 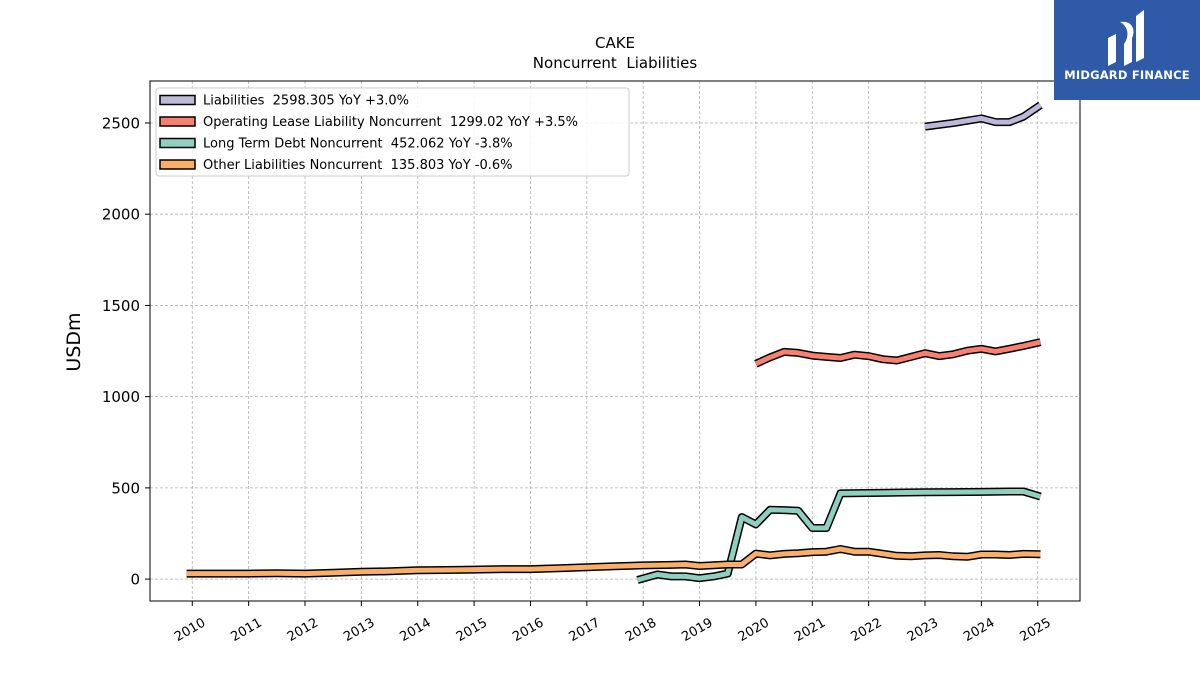 I want to click on x-tick-label: 2015, so click(x=472, y=630).